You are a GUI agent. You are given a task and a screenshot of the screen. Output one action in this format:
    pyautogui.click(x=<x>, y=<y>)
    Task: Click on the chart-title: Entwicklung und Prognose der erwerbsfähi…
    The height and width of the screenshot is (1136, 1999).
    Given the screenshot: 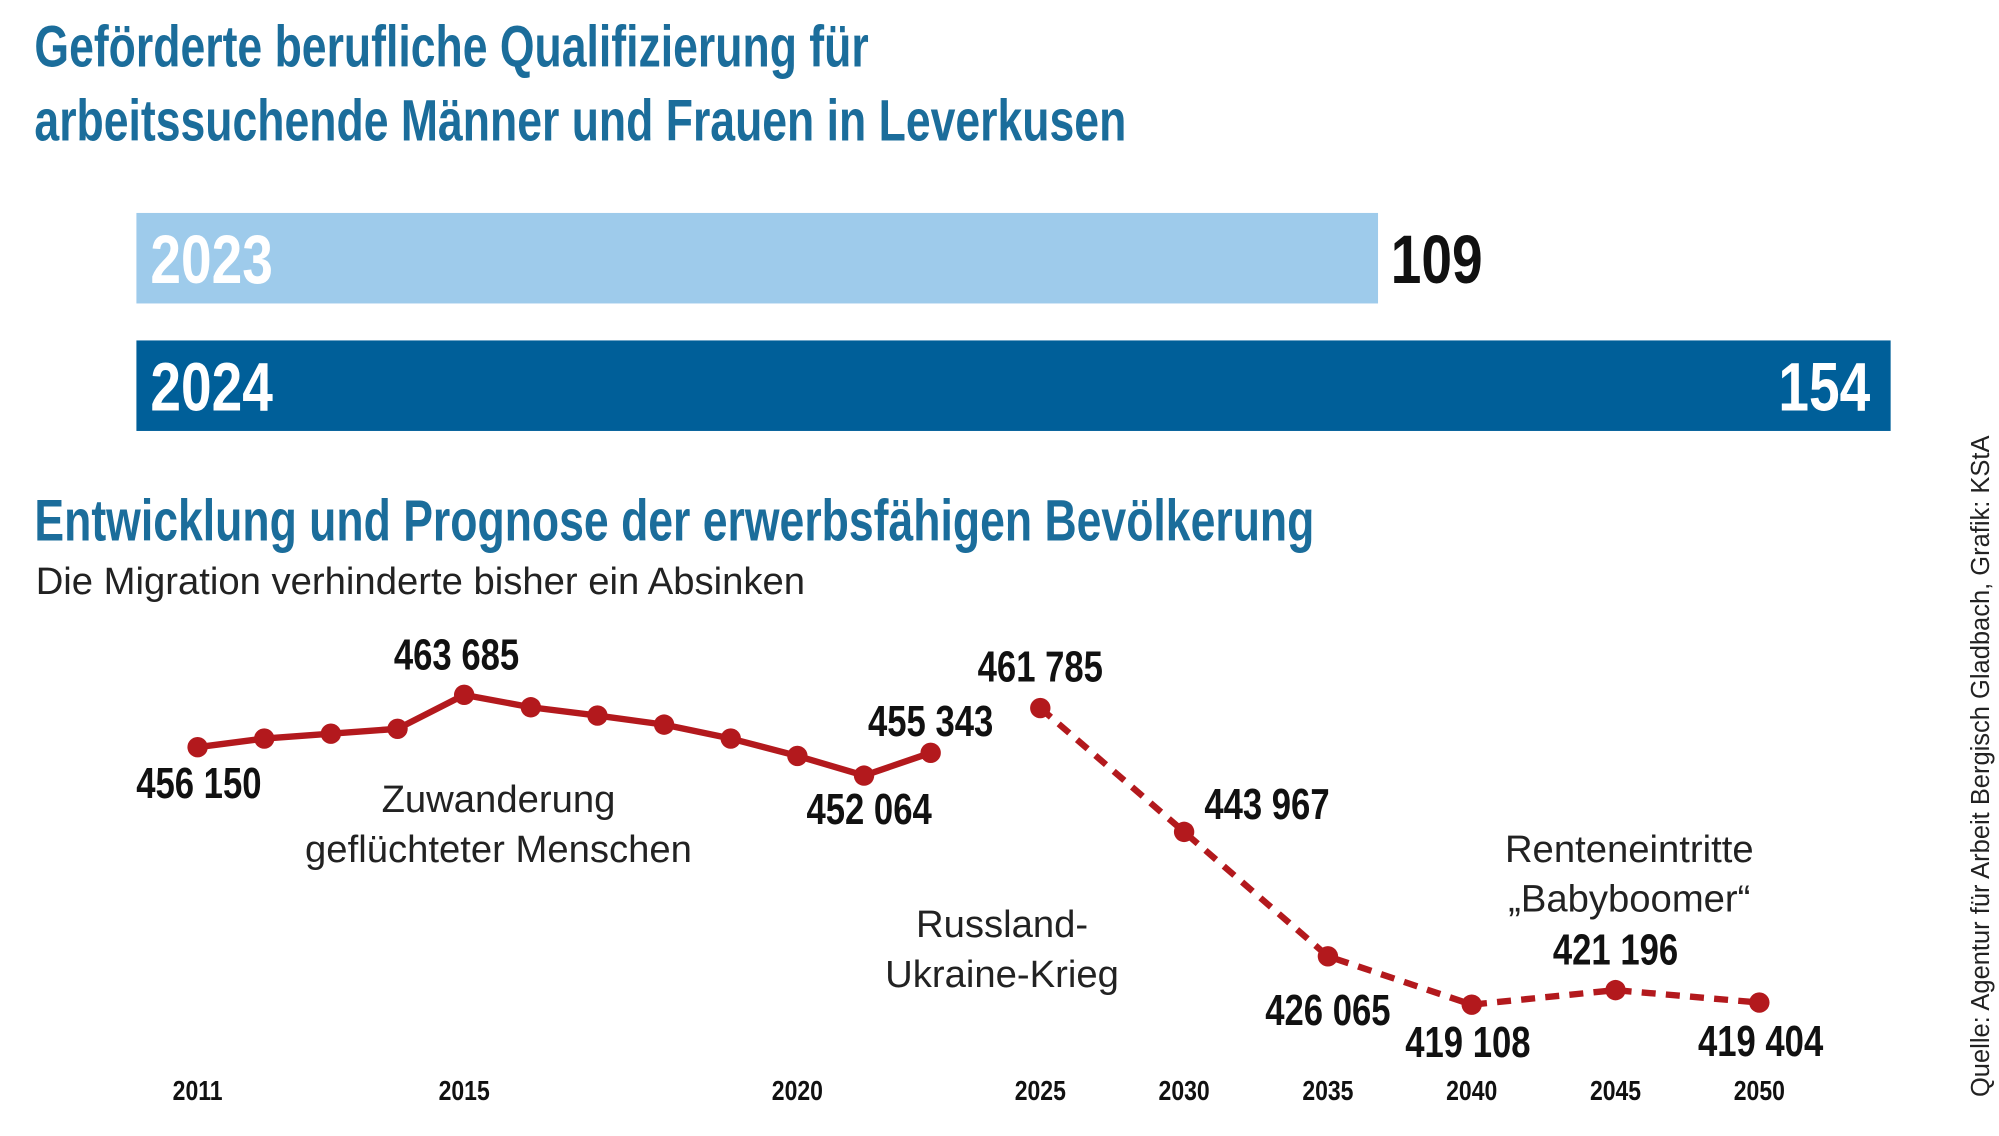 What is the action you would take?
    pyautogui.click(x=674, y=521)
    